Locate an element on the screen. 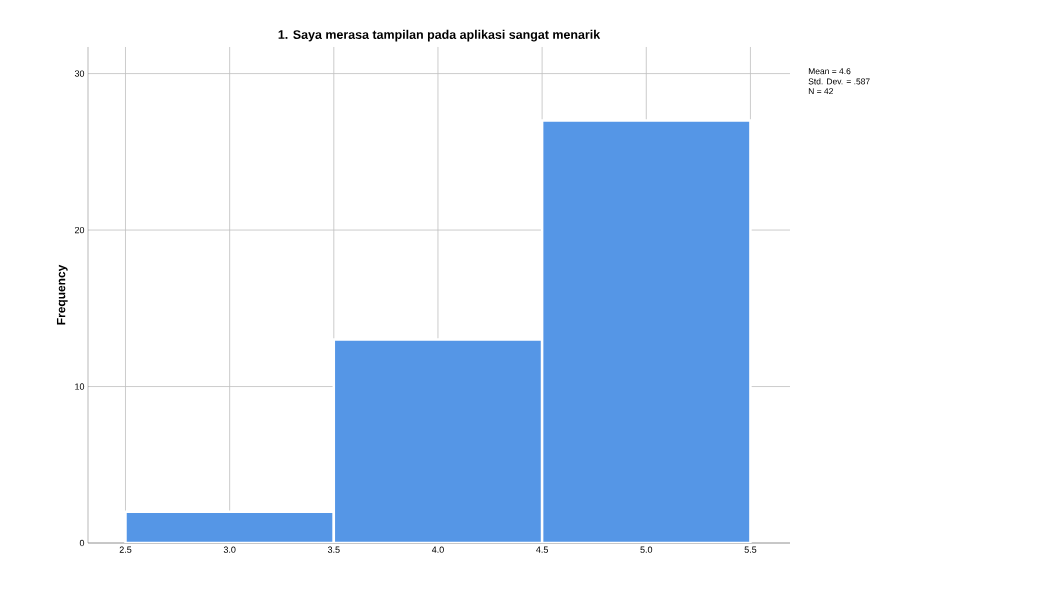 Image resolution: width=1042 pixels, height=615 pixels. text: Mean = 4.6 is located at coordinates (829, 71).